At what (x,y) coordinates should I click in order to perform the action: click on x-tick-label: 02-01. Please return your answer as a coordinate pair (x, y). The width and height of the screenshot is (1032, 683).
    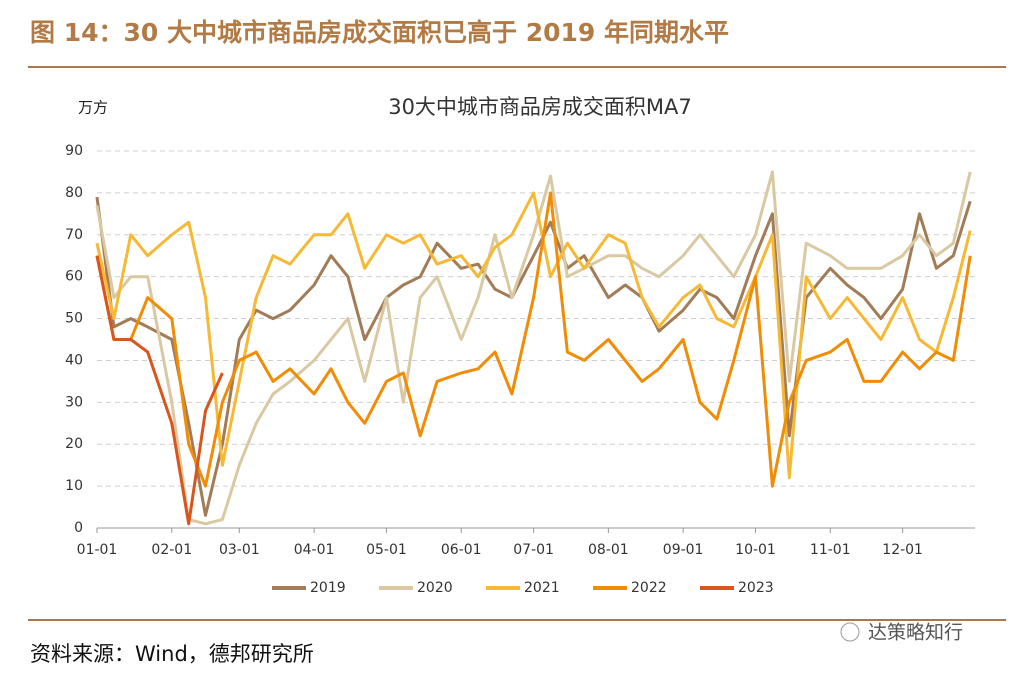
    Looking at the image, I should click on (171, 550).